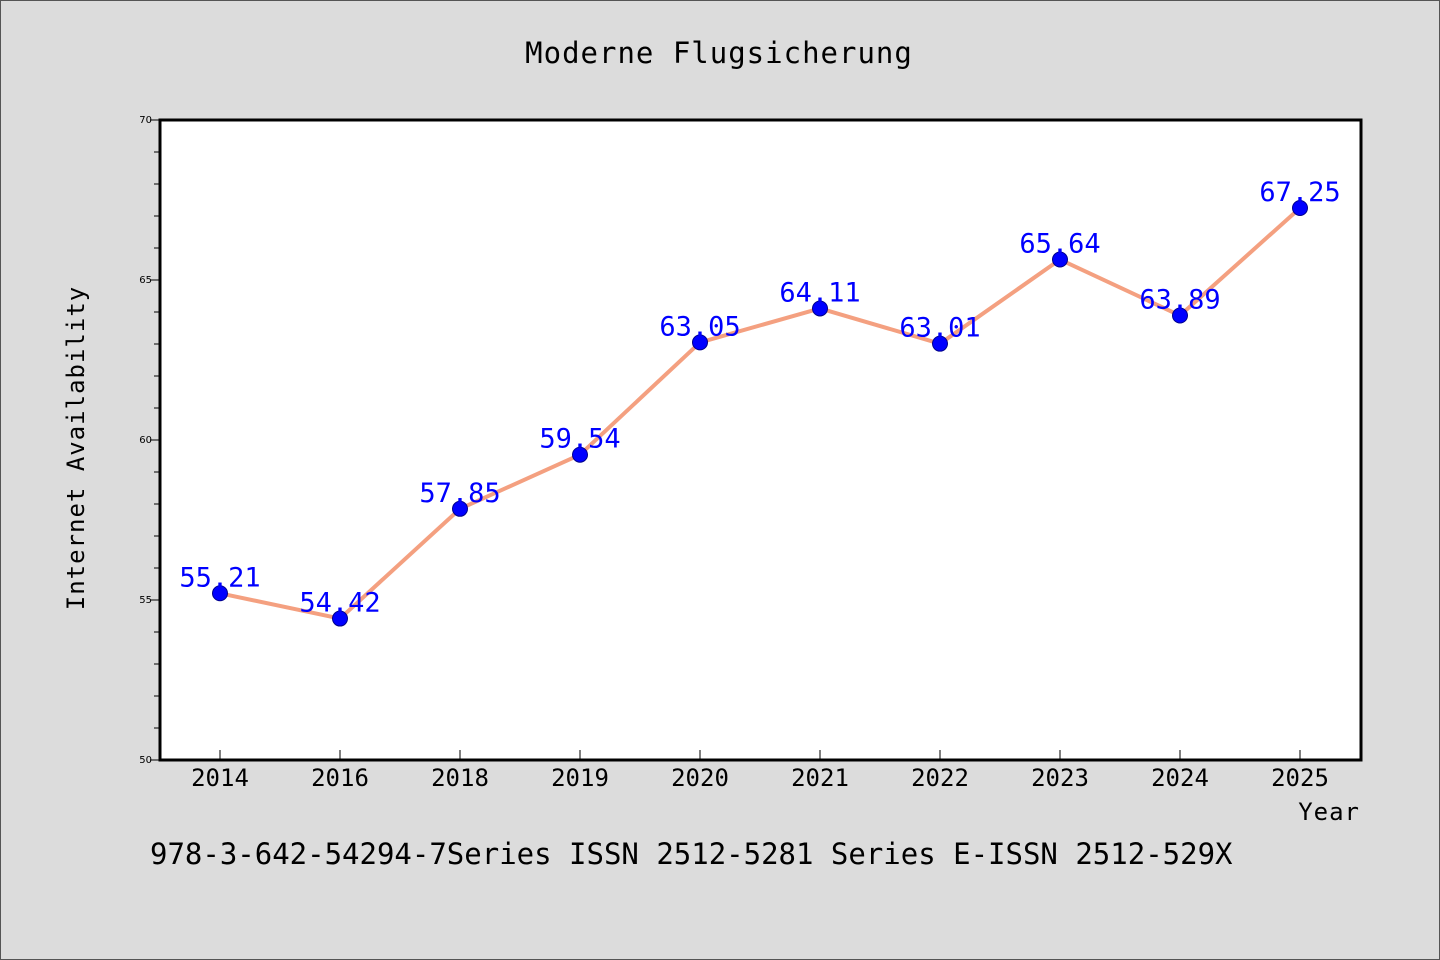 This screenshot has width=1440, height=960. I want to click on x-tick-label: 2020, so click(700, 778).